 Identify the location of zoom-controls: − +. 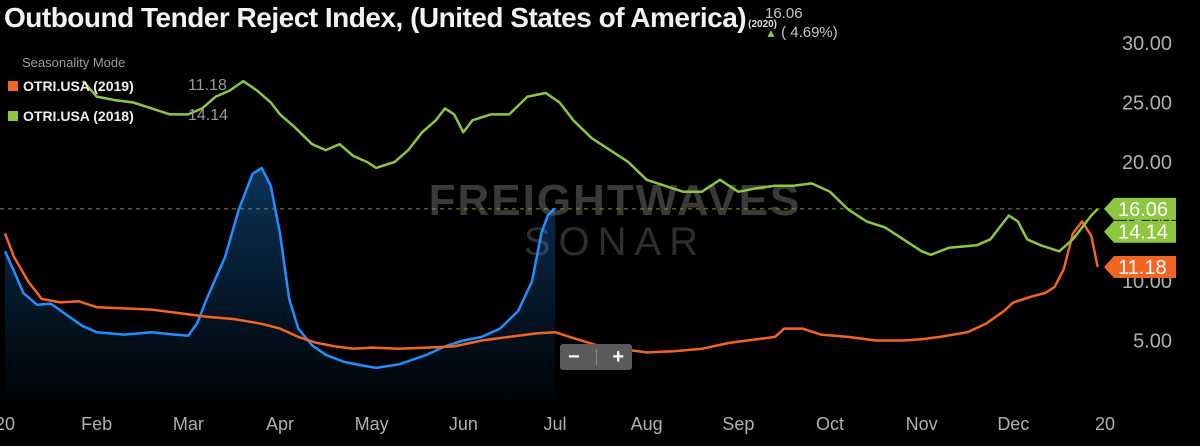
(596, 357).